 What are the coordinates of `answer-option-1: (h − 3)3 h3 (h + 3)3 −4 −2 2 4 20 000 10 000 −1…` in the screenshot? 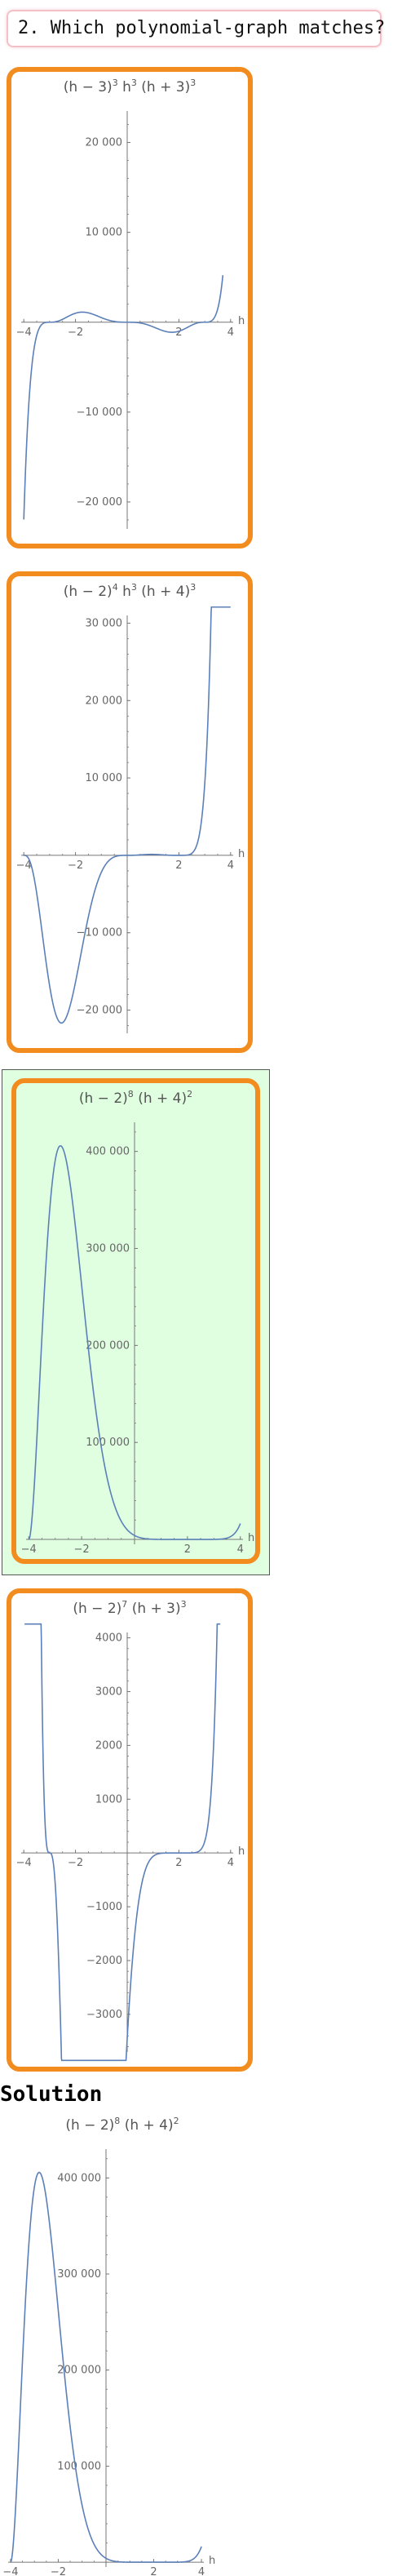 It's located at (130, 308).